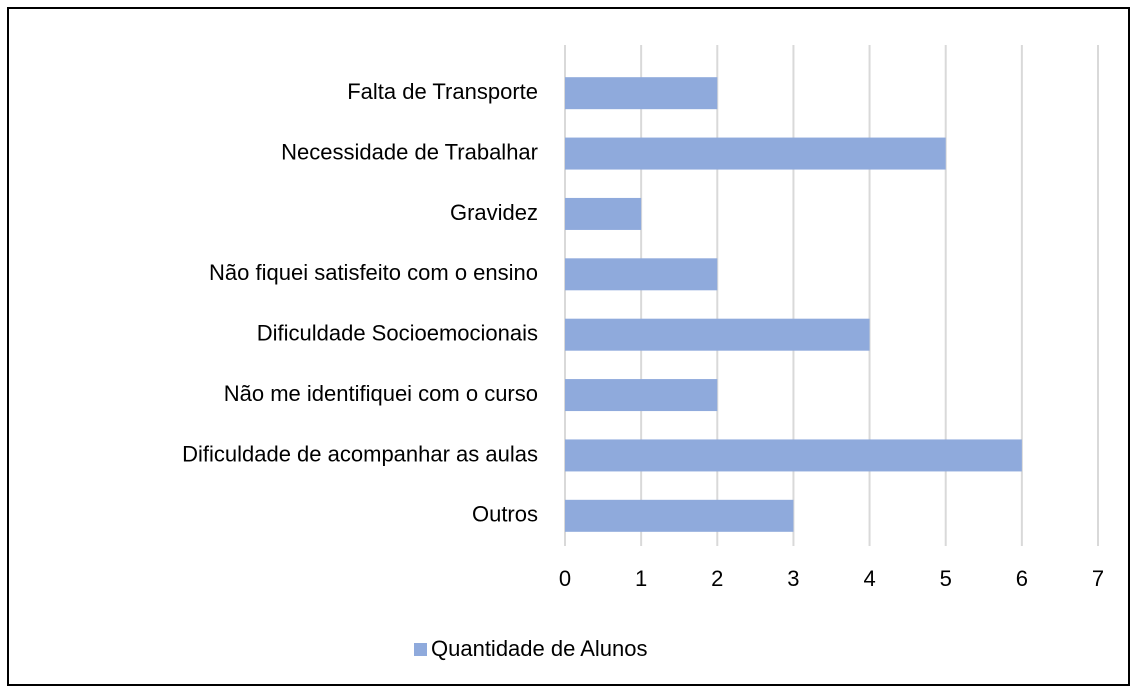 This screenshot has height=687, width=1131. Describe the element at coordinates (397, 333) in the screenshot. I see `y-tick-label: Dificuldade Socioemocionais` at that location.